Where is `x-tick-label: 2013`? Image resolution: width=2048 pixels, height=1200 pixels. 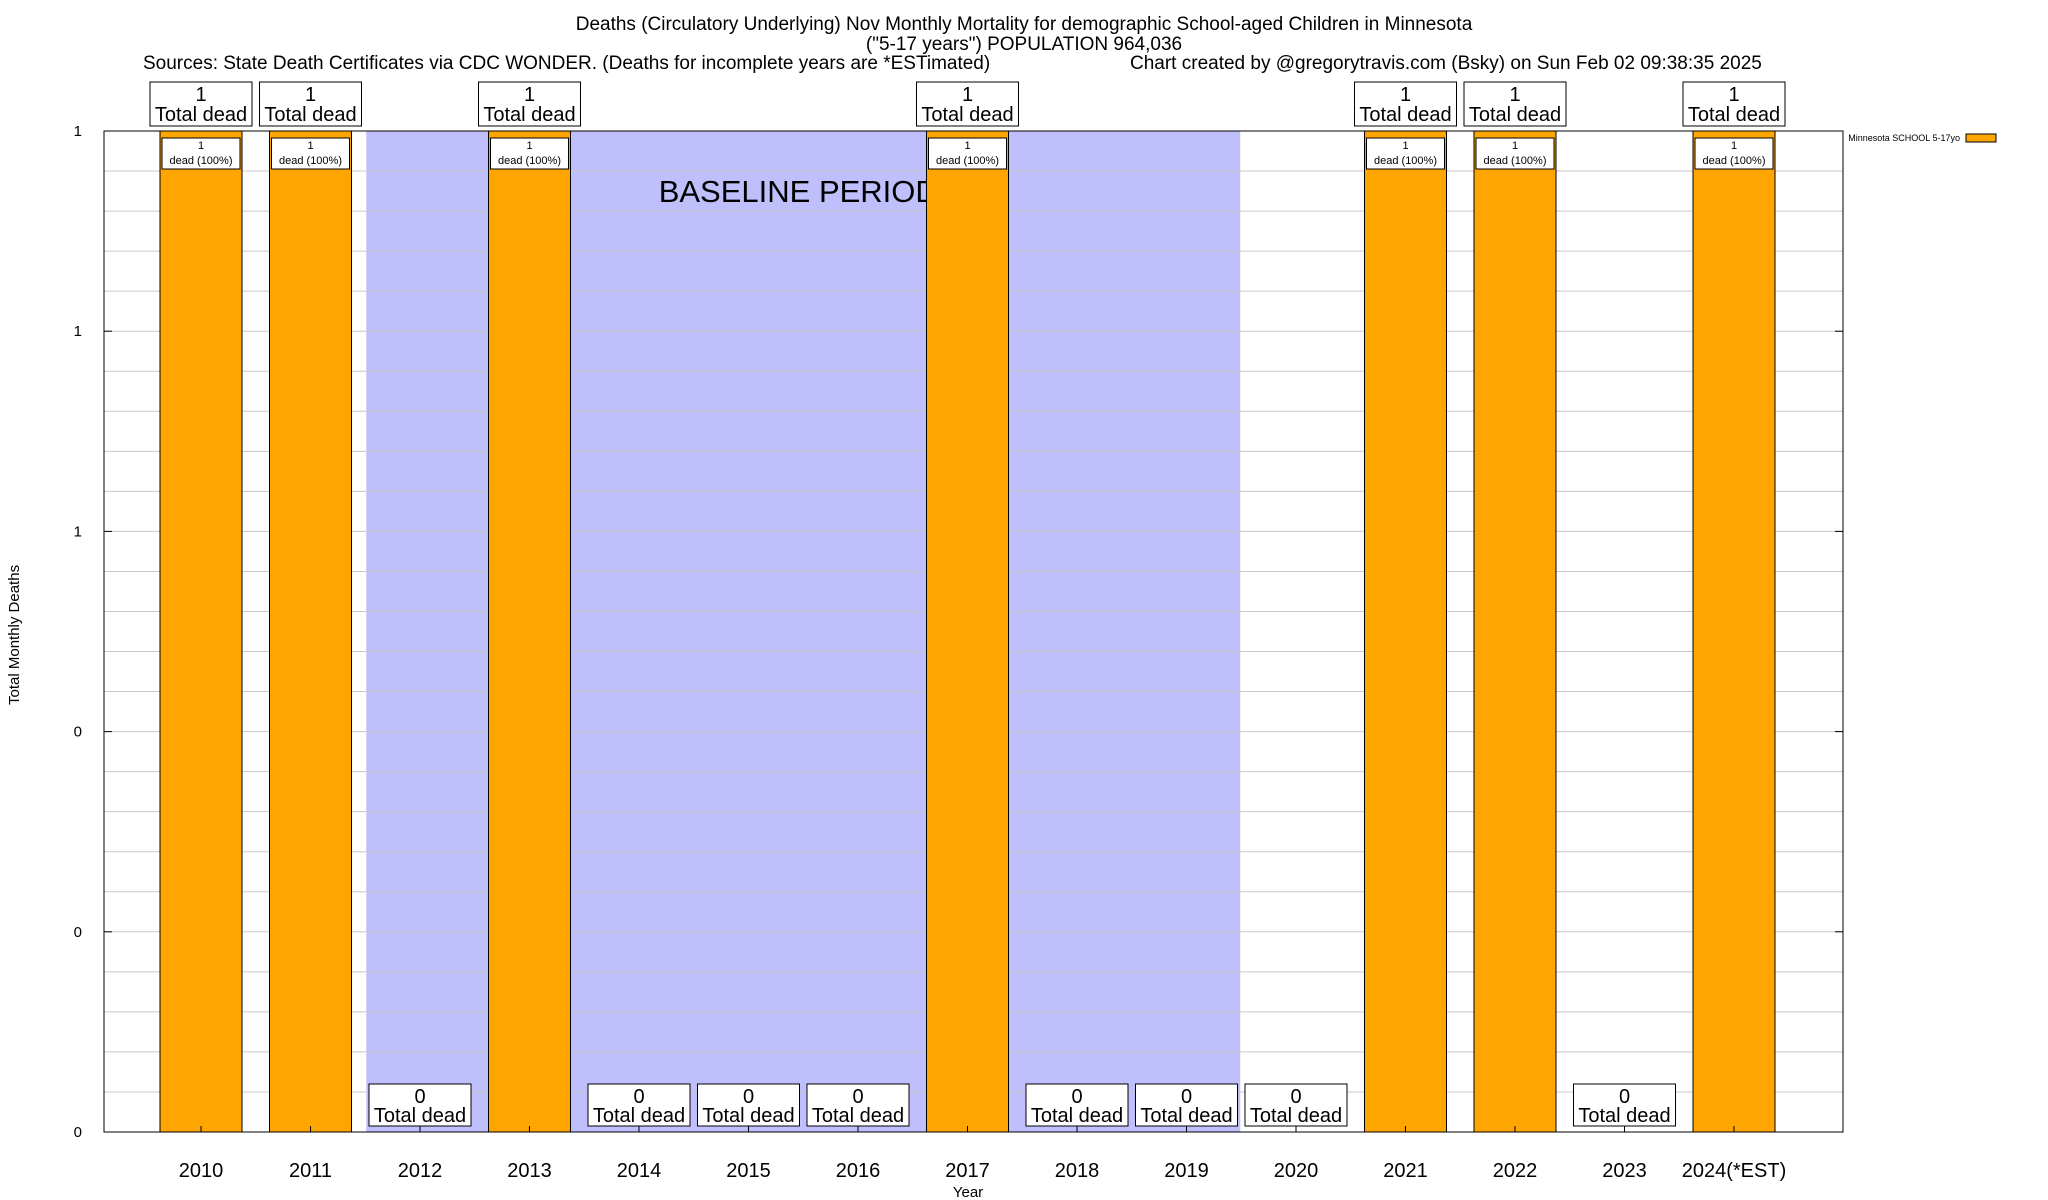
x-tick-label: 2013 is located at coordinates (529, 1171).